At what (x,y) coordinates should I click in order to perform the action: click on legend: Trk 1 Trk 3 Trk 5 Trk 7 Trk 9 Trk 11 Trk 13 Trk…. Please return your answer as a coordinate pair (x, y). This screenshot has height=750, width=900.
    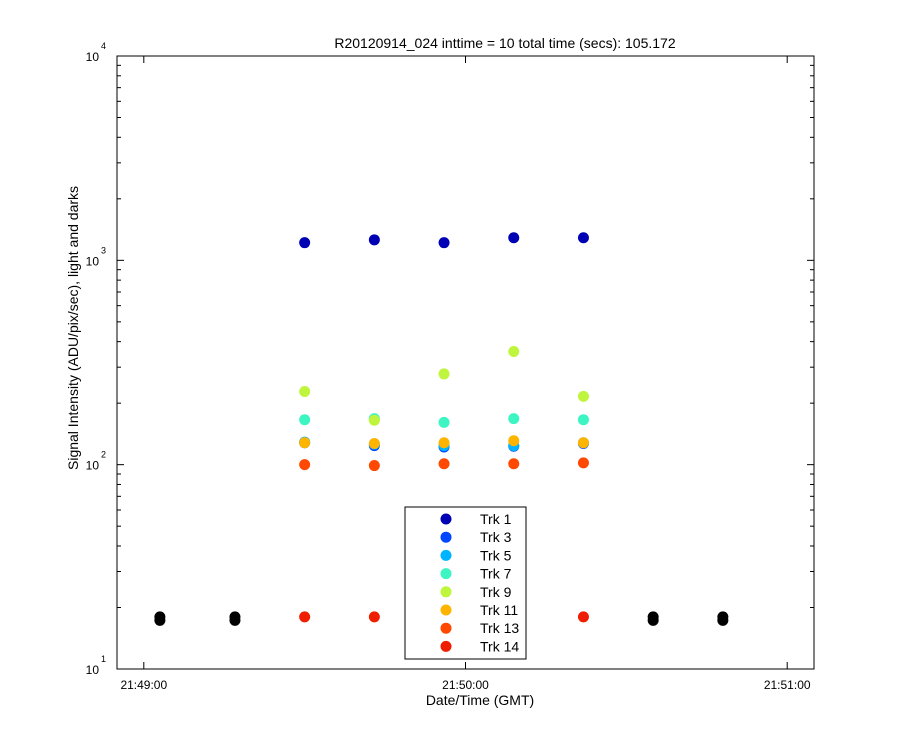
    Looking at the image, I should click on (465, 583).